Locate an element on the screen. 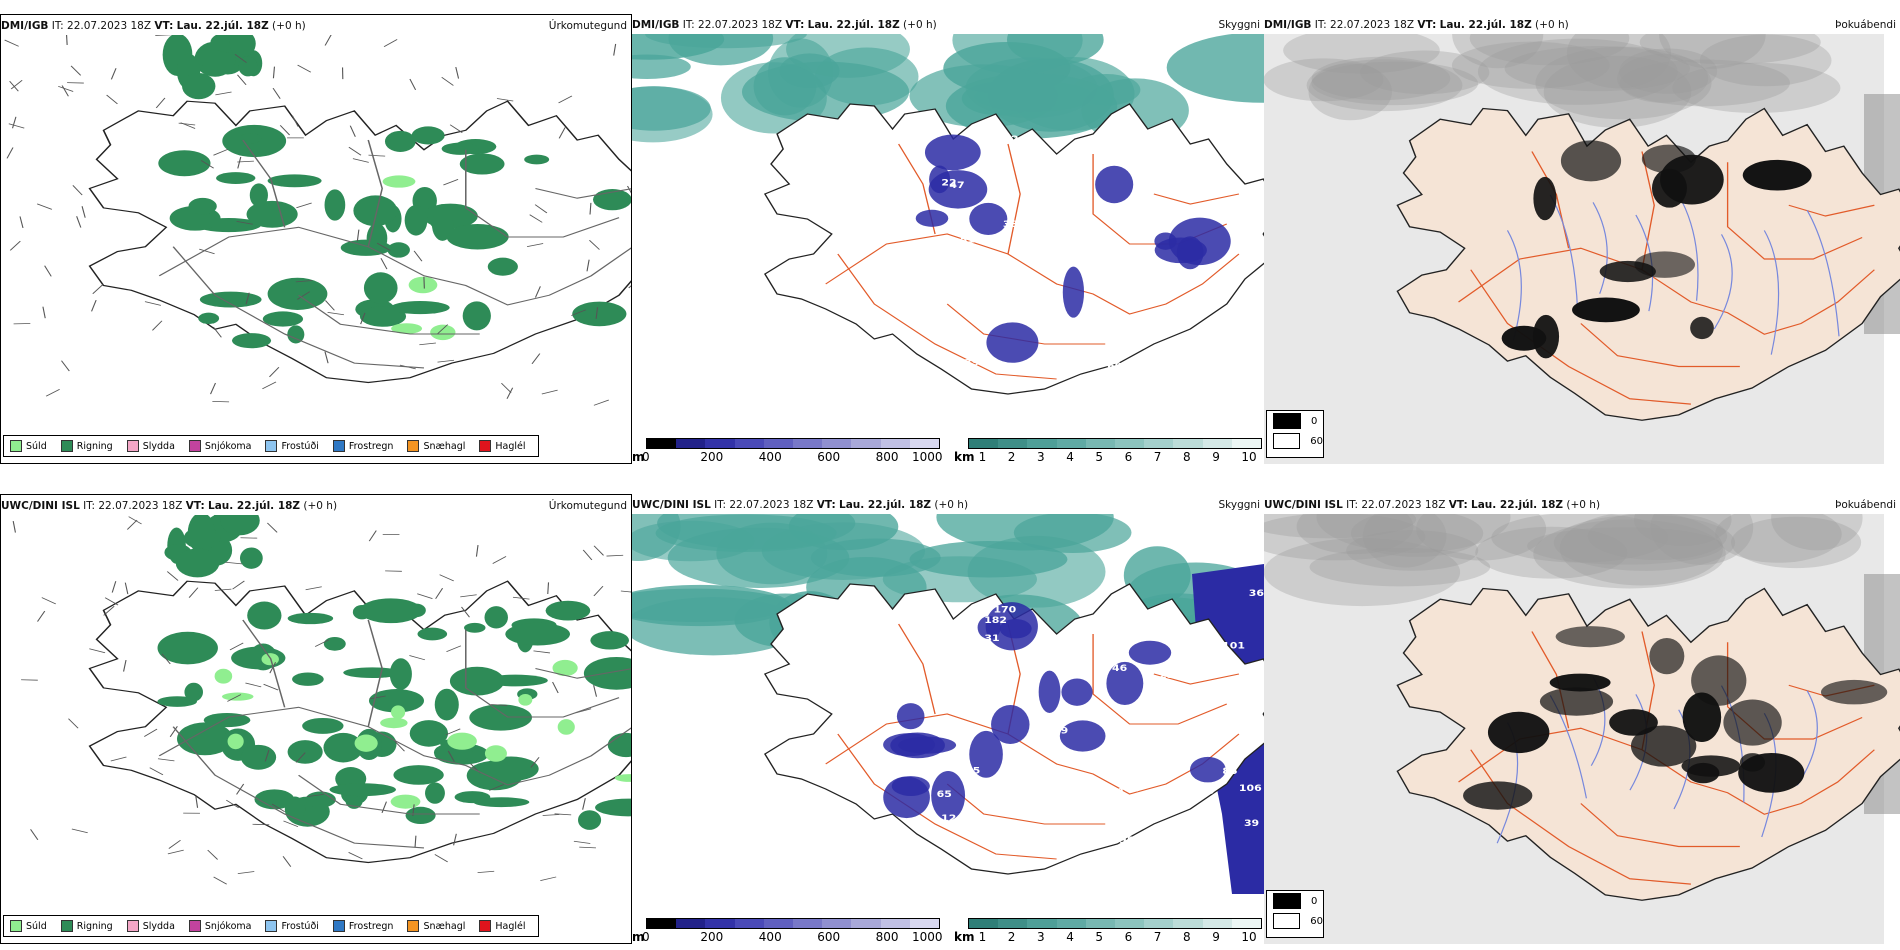 The image size is (1900, 950). panel-title: Skyggni is located at coordinates (1239, 25).